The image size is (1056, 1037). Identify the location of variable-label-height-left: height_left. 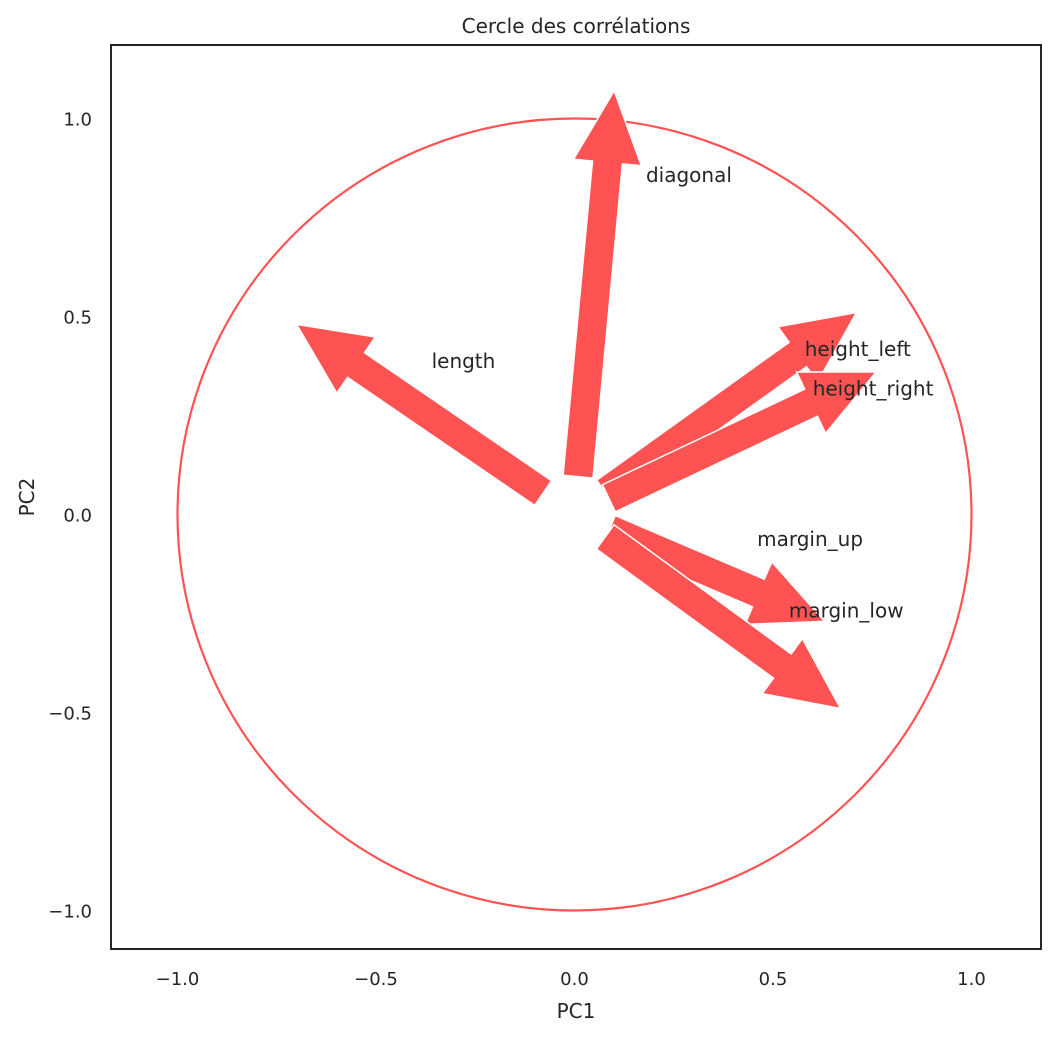
(858, 349).